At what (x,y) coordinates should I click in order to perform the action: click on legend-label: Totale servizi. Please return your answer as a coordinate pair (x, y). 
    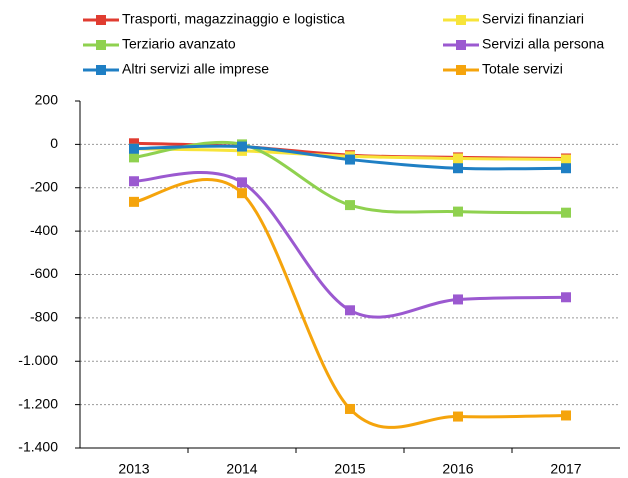
    Looking at the image, I should click on (522, 69).